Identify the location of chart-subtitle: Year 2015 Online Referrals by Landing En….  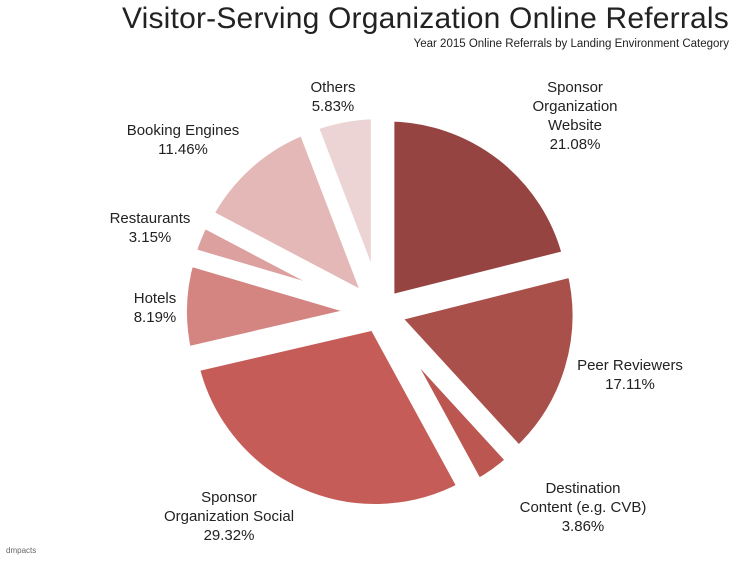
(571, 44).